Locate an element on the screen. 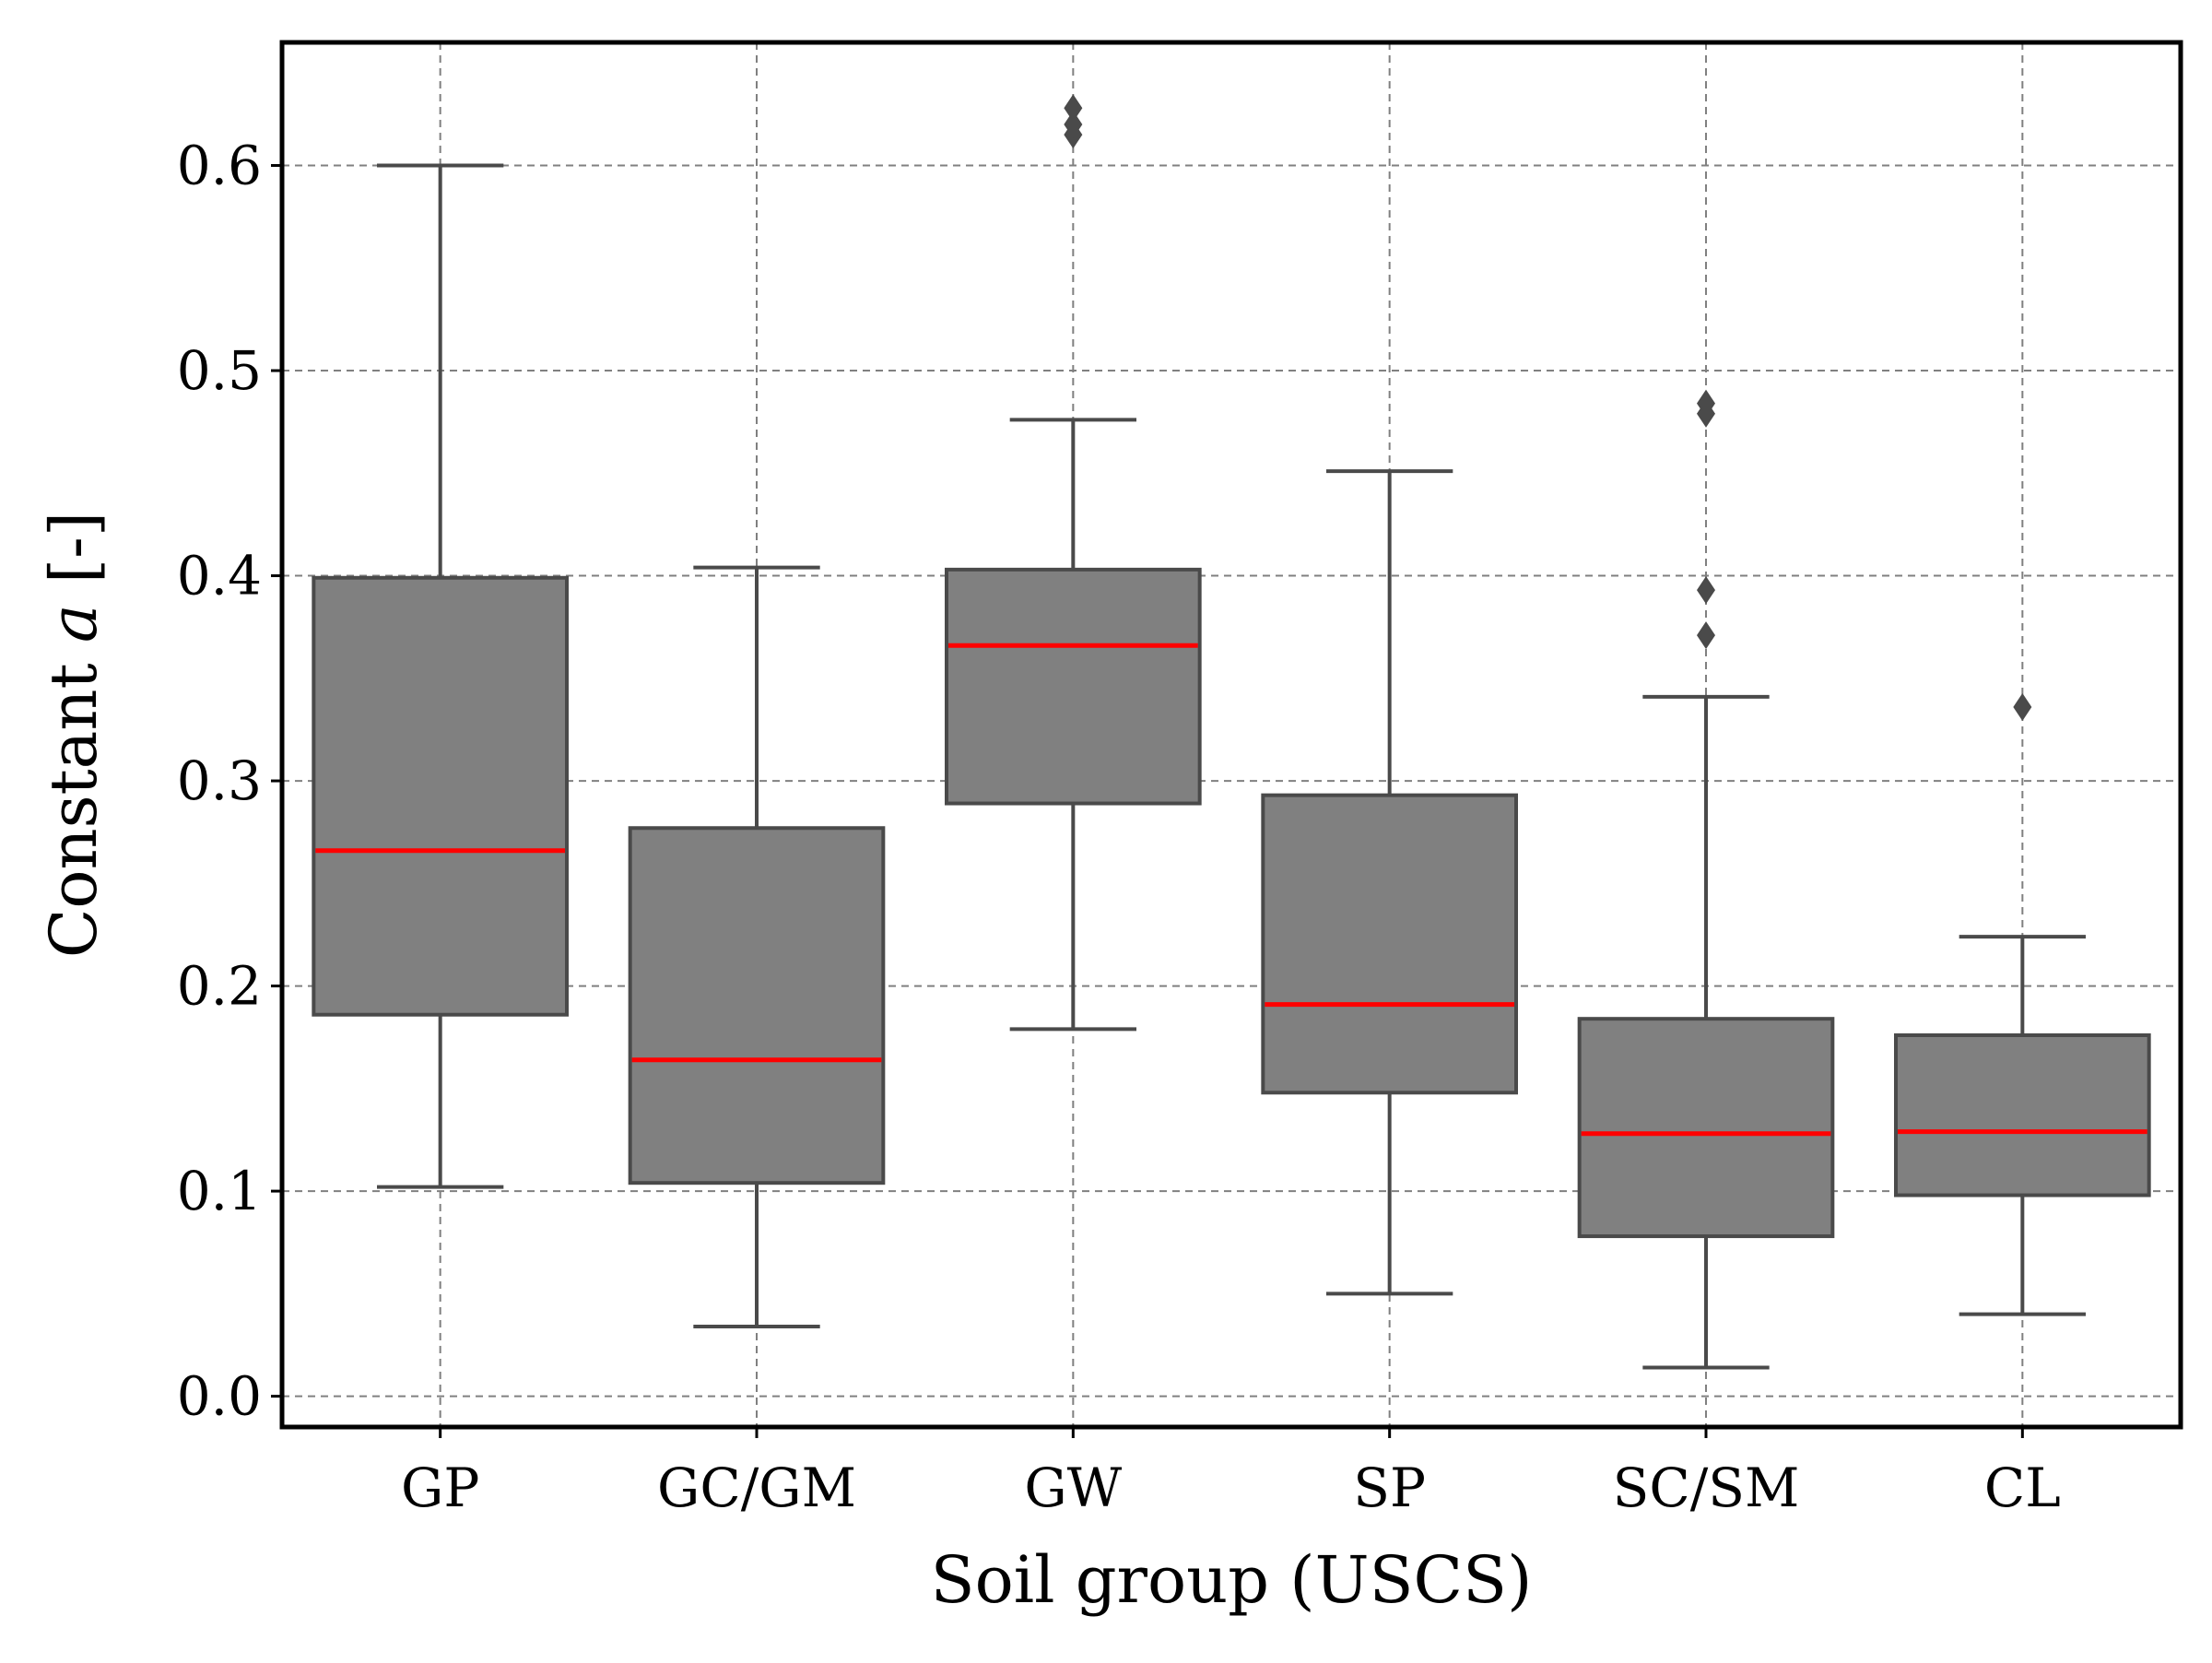  y-tick-label: 0.5 is located at coordinates (219, 370).